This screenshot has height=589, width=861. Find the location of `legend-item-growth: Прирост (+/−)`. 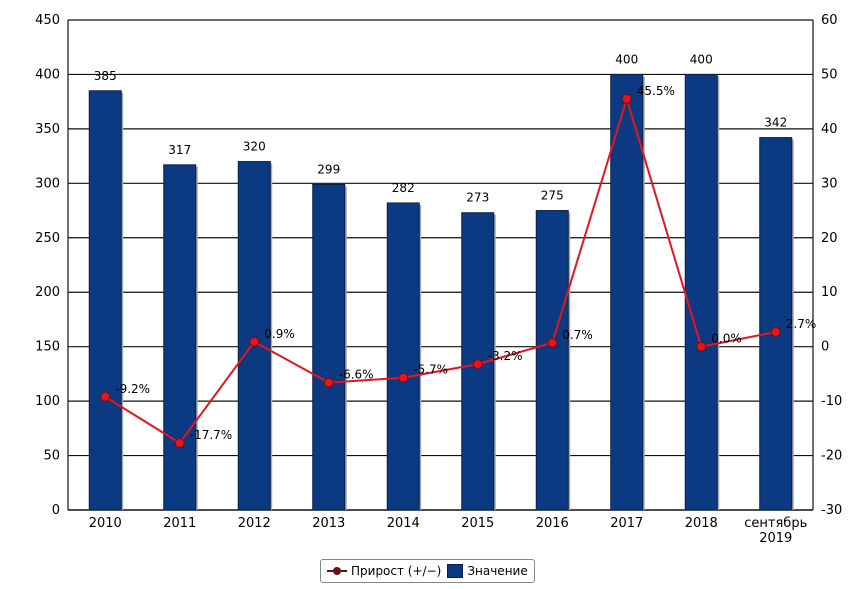

legend-item-growth: Прирост (+/−) is located at coordinates (384, 571).